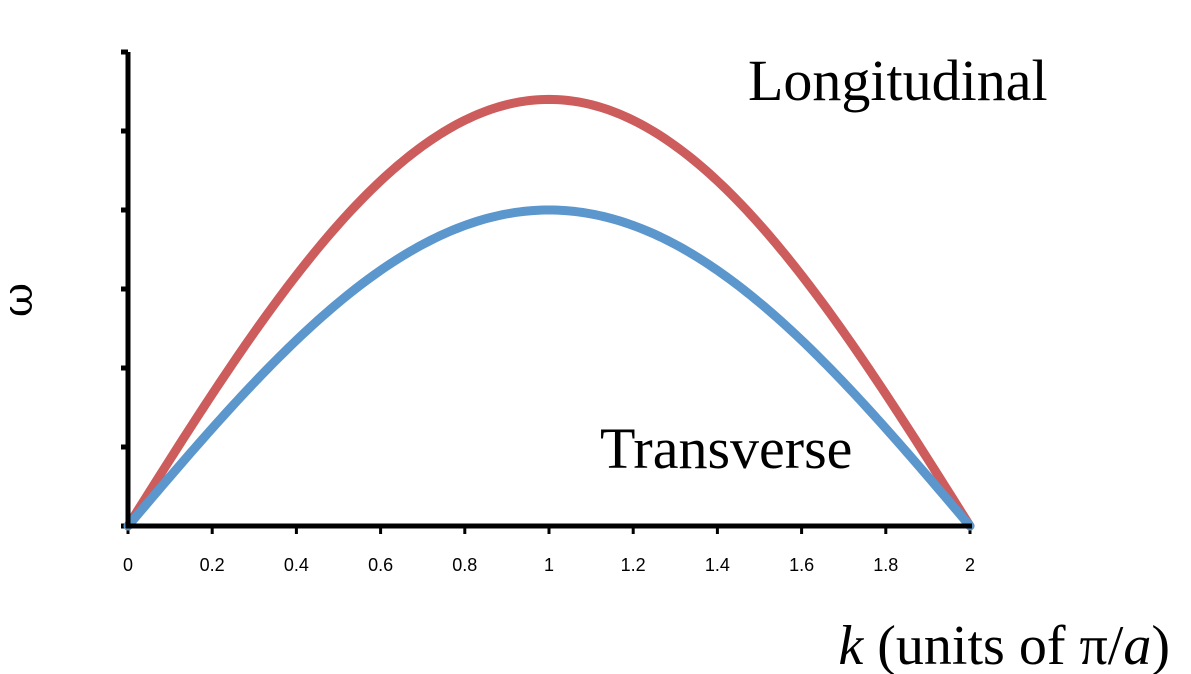 The image size is (1191, 674). What do you see at coordinates (296, 565) in the screenshot?
I see `x-tick-label: 0.4` at bounding box center [296, 565].